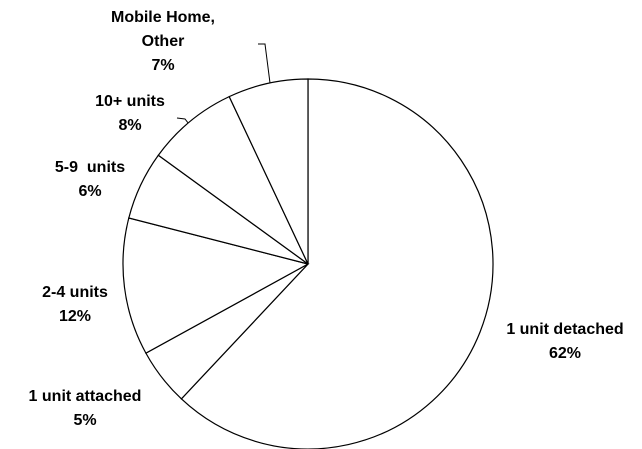 This screenshot has height=449, width=642. Describe the element at coordinates (264, 63) in the screenshot. I see `leader-line` at that location.